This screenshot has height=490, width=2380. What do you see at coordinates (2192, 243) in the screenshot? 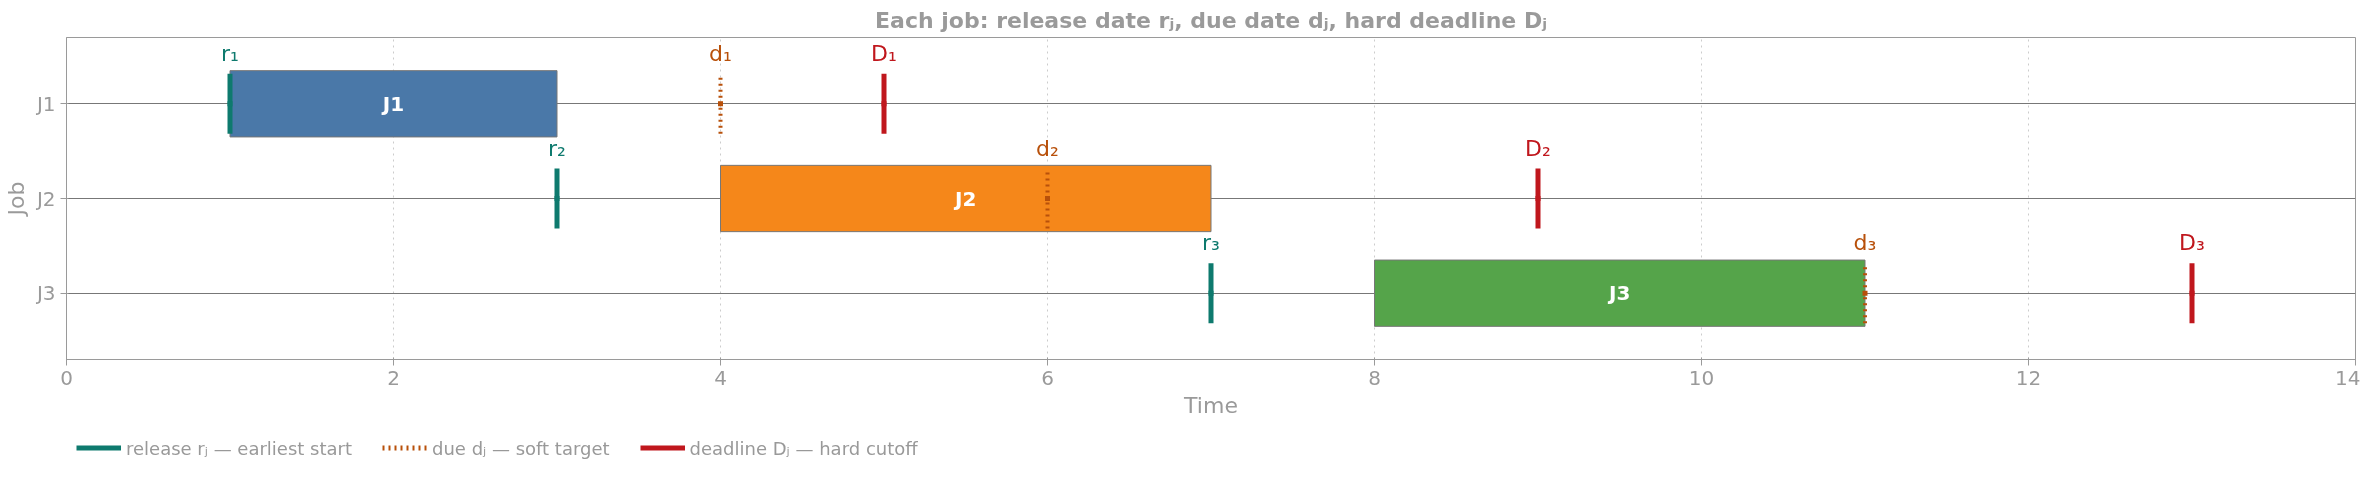
I see `data-label: D₃` at bounding box center [2192, 243].